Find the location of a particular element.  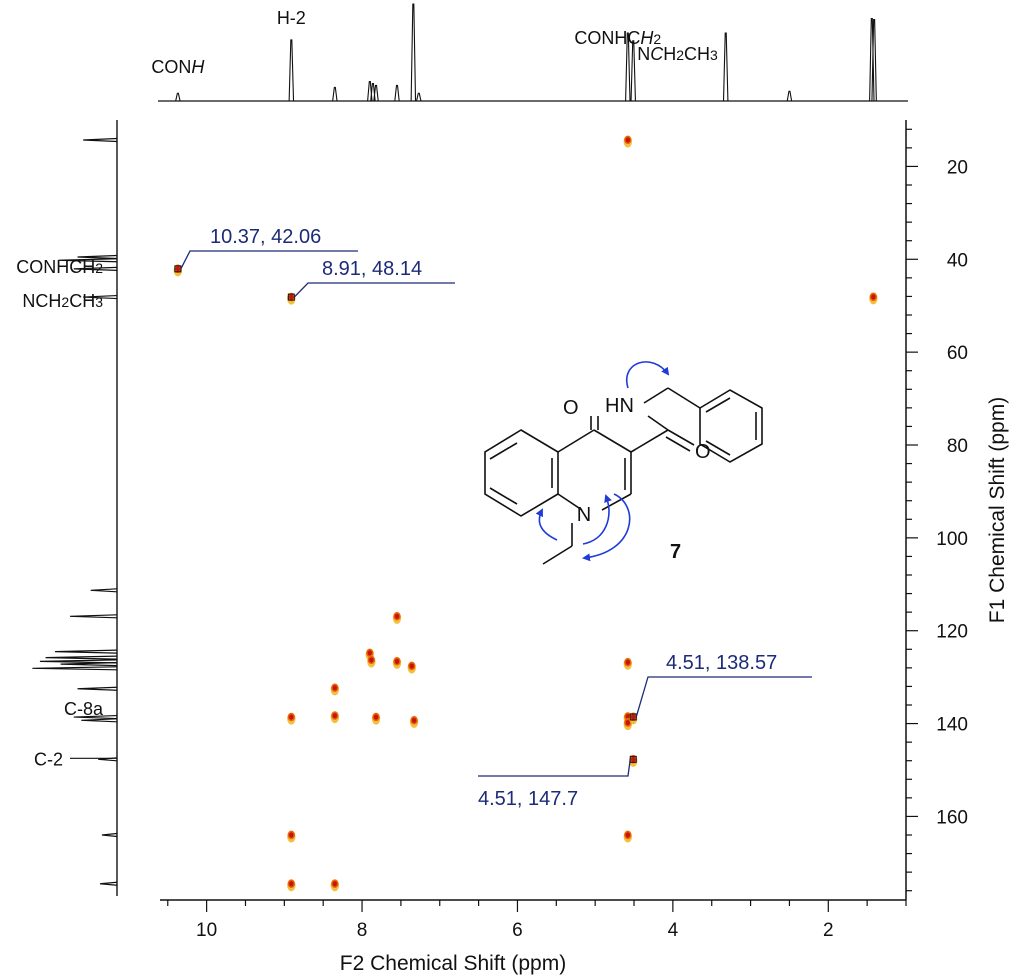

f2-peak-label-part: N is located at coordinates (643, 54).